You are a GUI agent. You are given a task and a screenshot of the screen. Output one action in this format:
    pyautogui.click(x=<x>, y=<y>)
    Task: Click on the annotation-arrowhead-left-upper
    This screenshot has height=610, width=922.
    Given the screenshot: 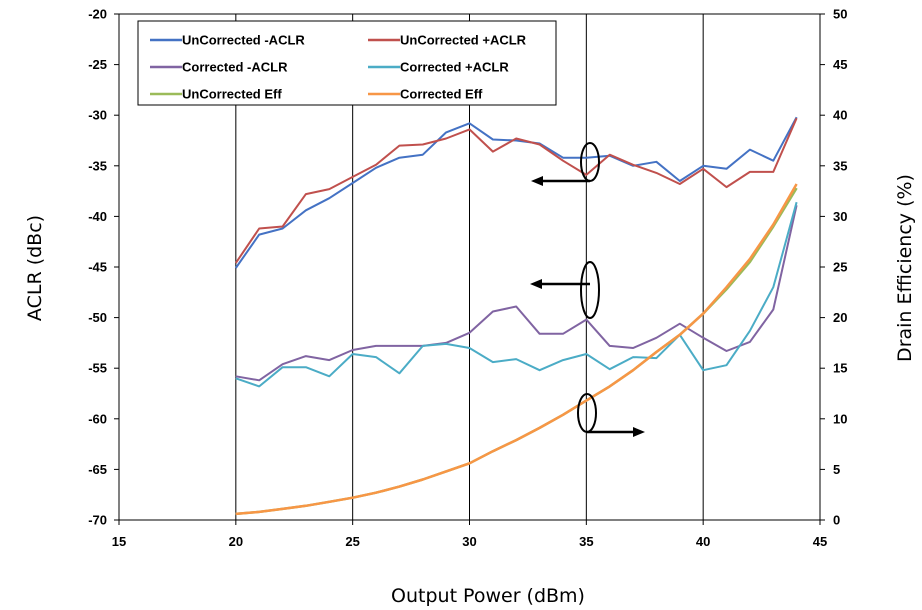 What is the action you would take?
    pyautogui.click(x=537, y=181)
    